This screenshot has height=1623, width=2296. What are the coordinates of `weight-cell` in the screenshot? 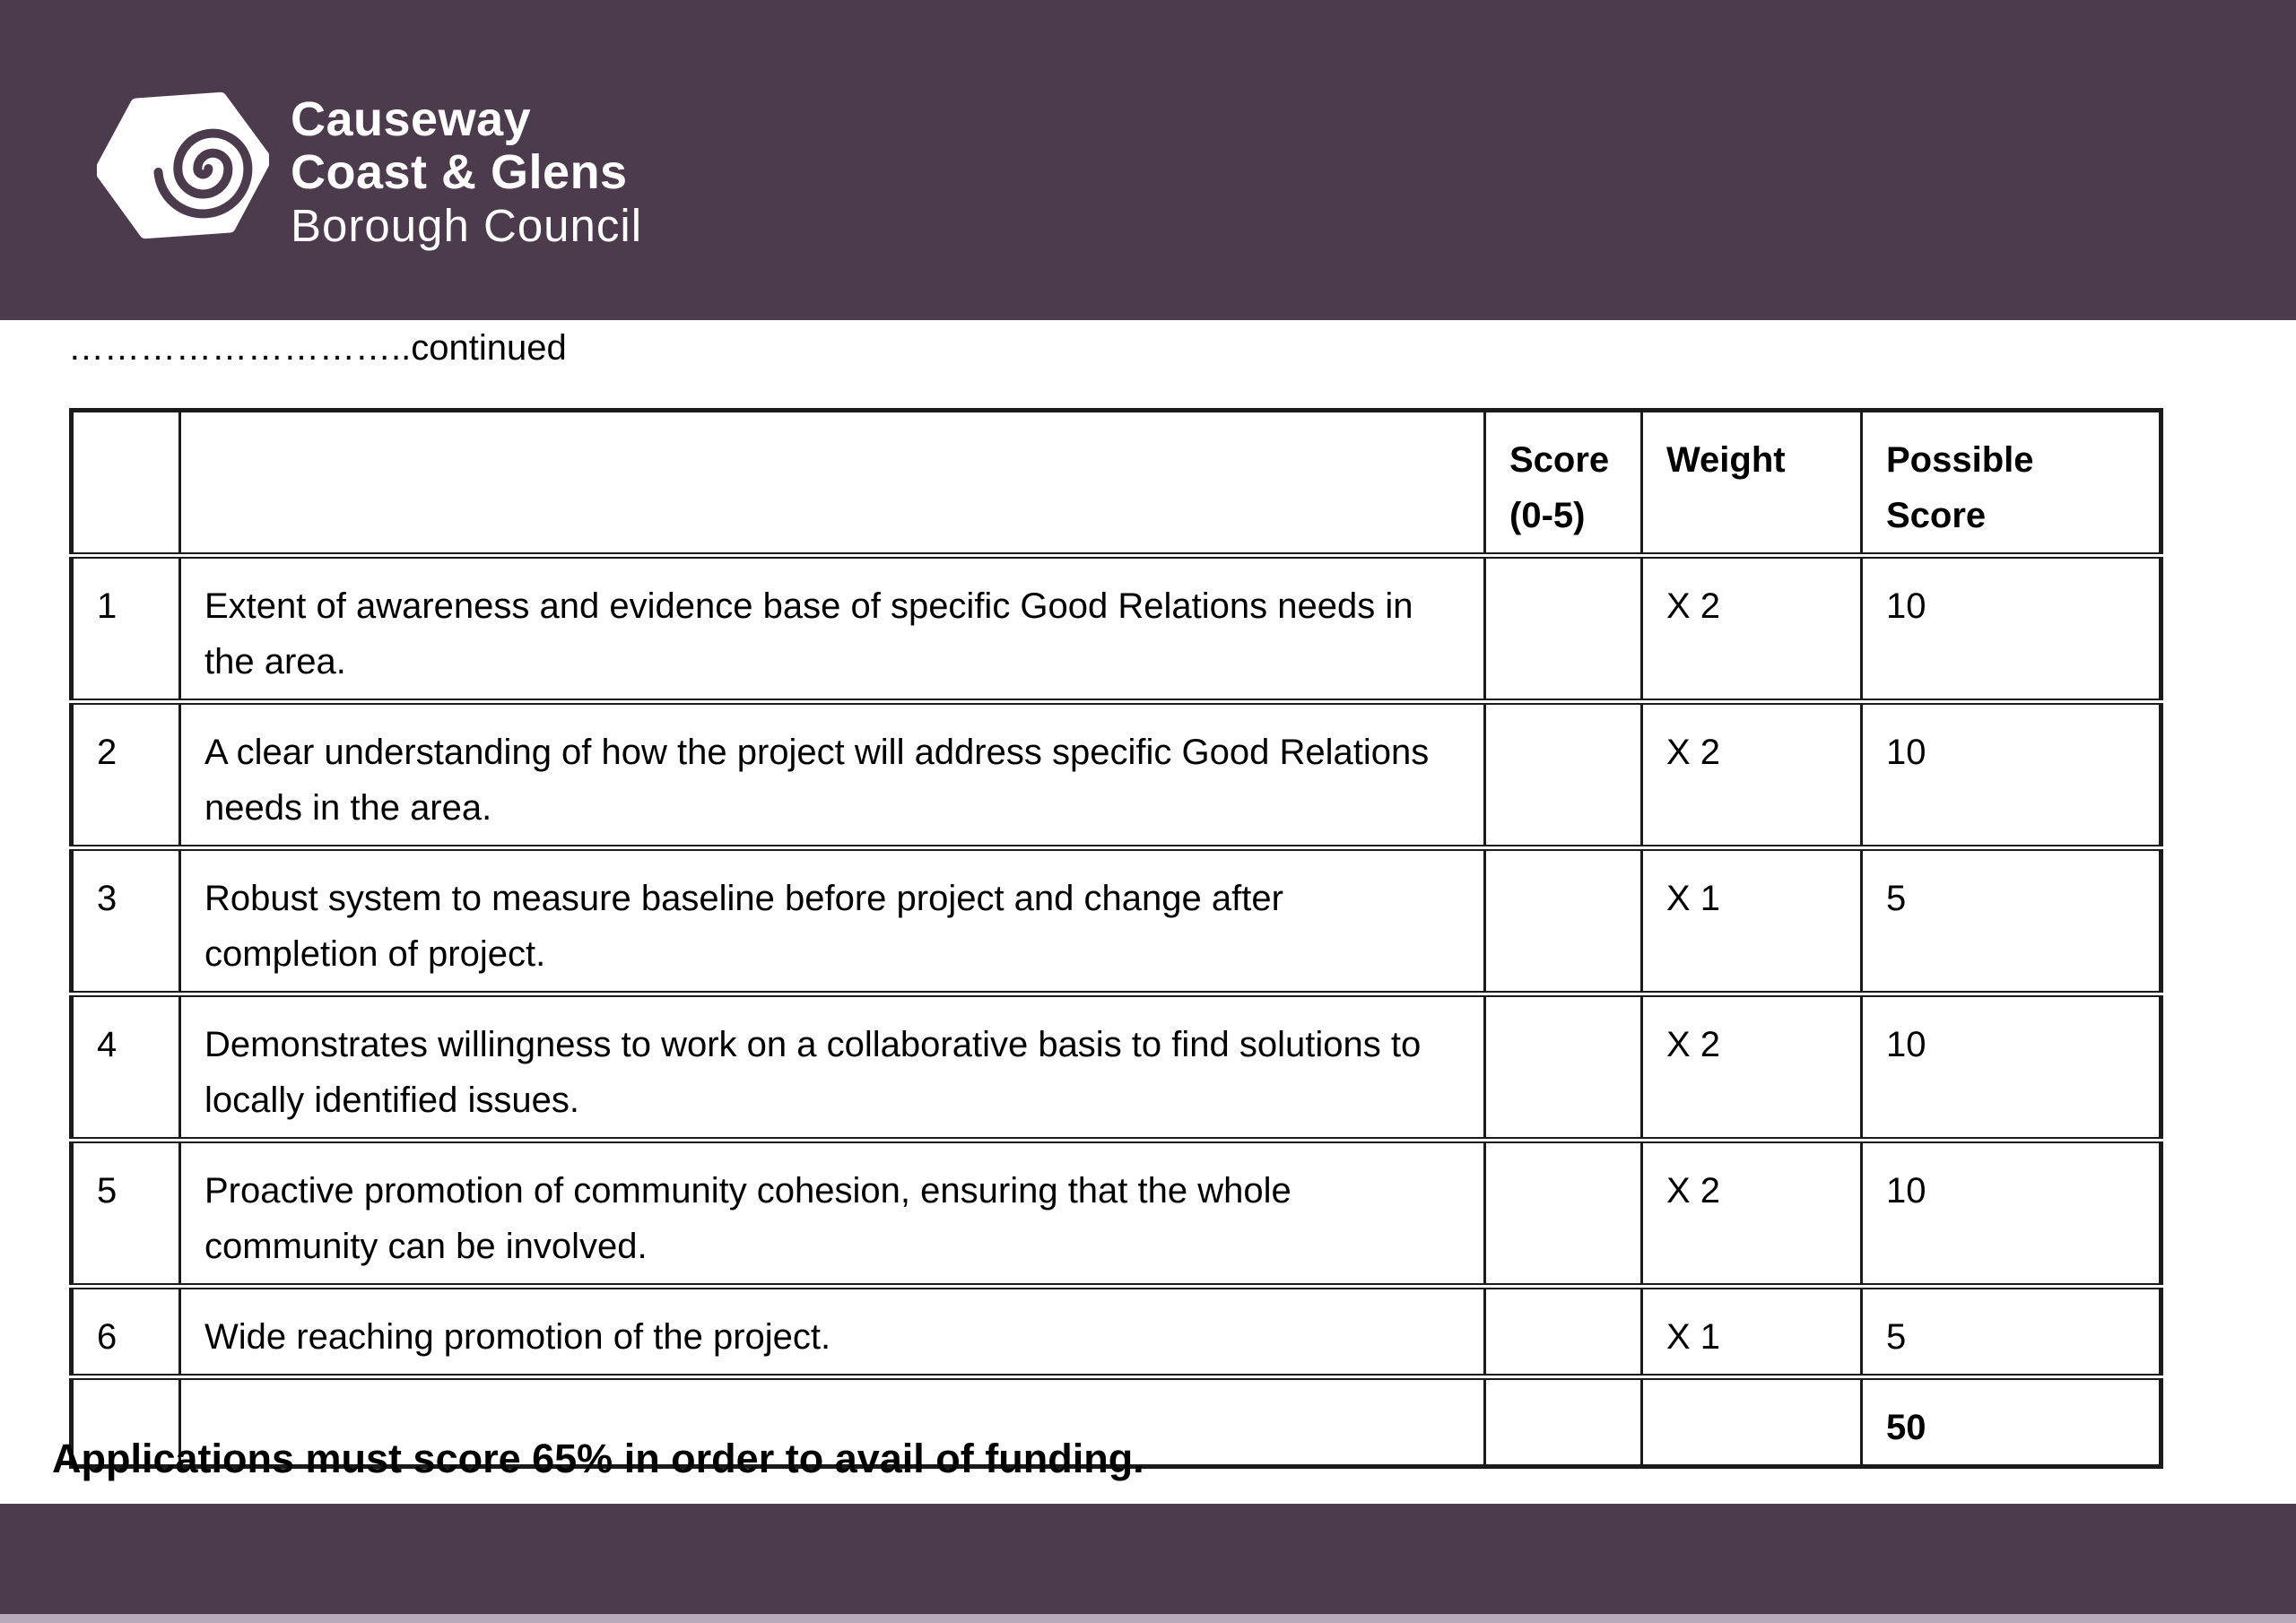 It's located at (1751, 1421).